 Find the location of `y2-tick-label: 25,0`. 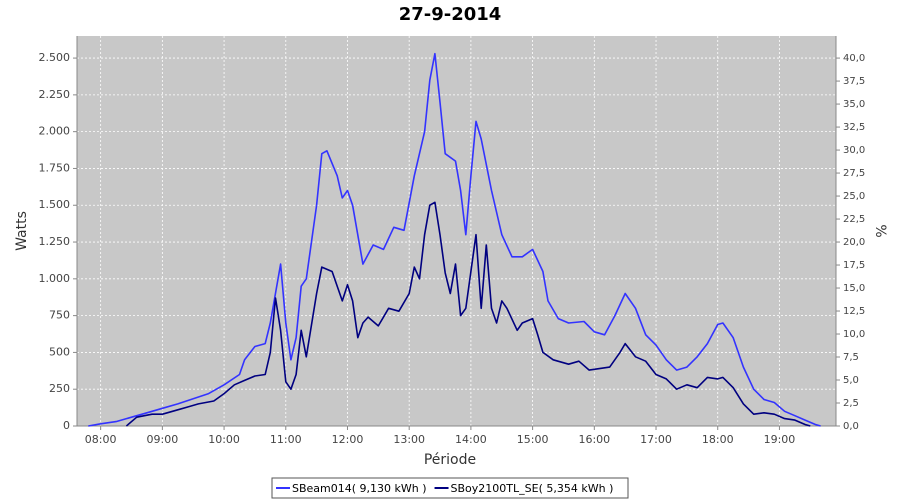

y2-tick-label: 25,0 is located at coordinates (854, 196).